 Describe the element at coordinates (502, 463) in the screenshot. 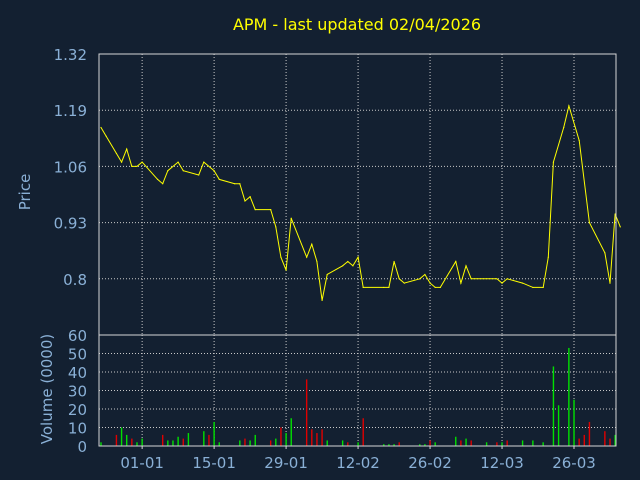

I see `x-tick-label: 12-03` at that location.